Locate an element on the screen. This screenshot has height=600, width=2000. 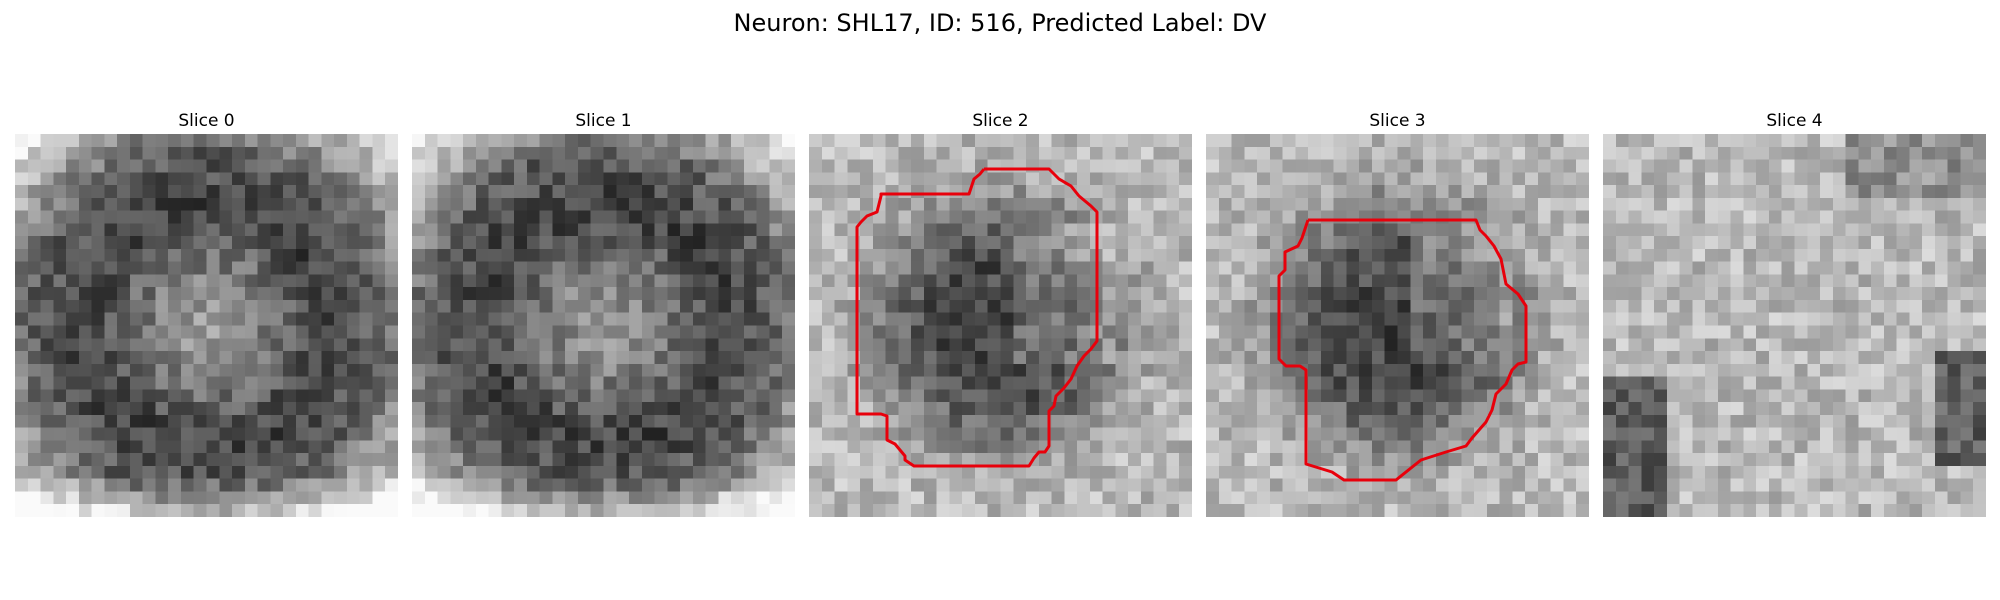
slice-title-1: Slice 1 is located at coordinates (603, 121).